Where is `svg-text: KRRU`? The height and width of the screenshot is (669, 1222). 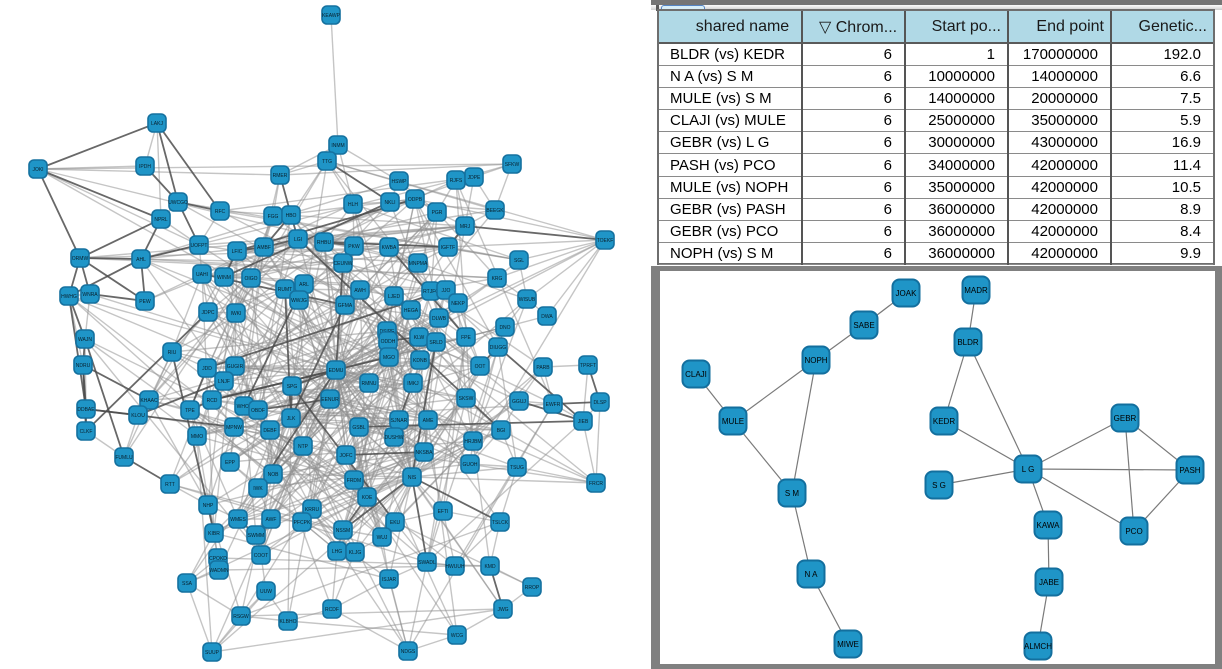 svg-text: KRRU is located at coordinates (312, 510).